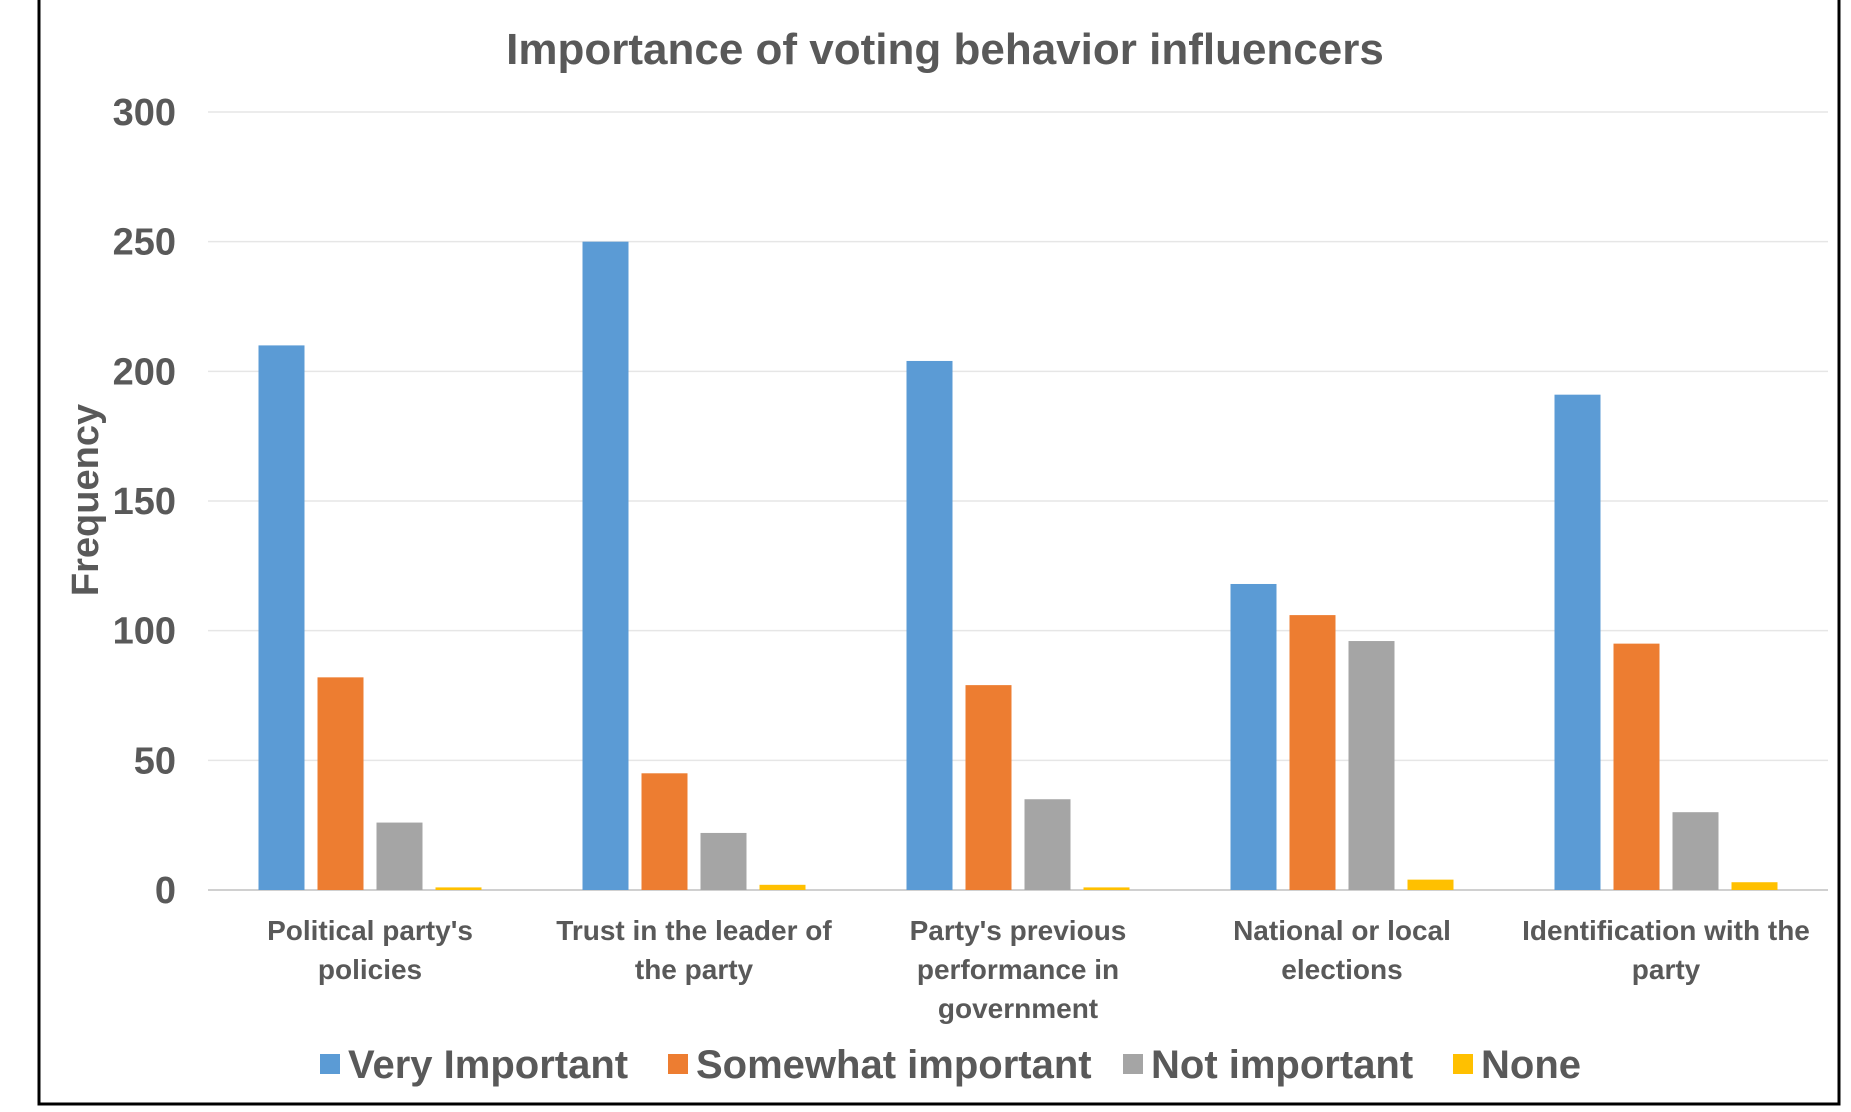  Describe the element at coordinates (144, 243) in the screenshot. I see `y-tick-label: 250` at that location.